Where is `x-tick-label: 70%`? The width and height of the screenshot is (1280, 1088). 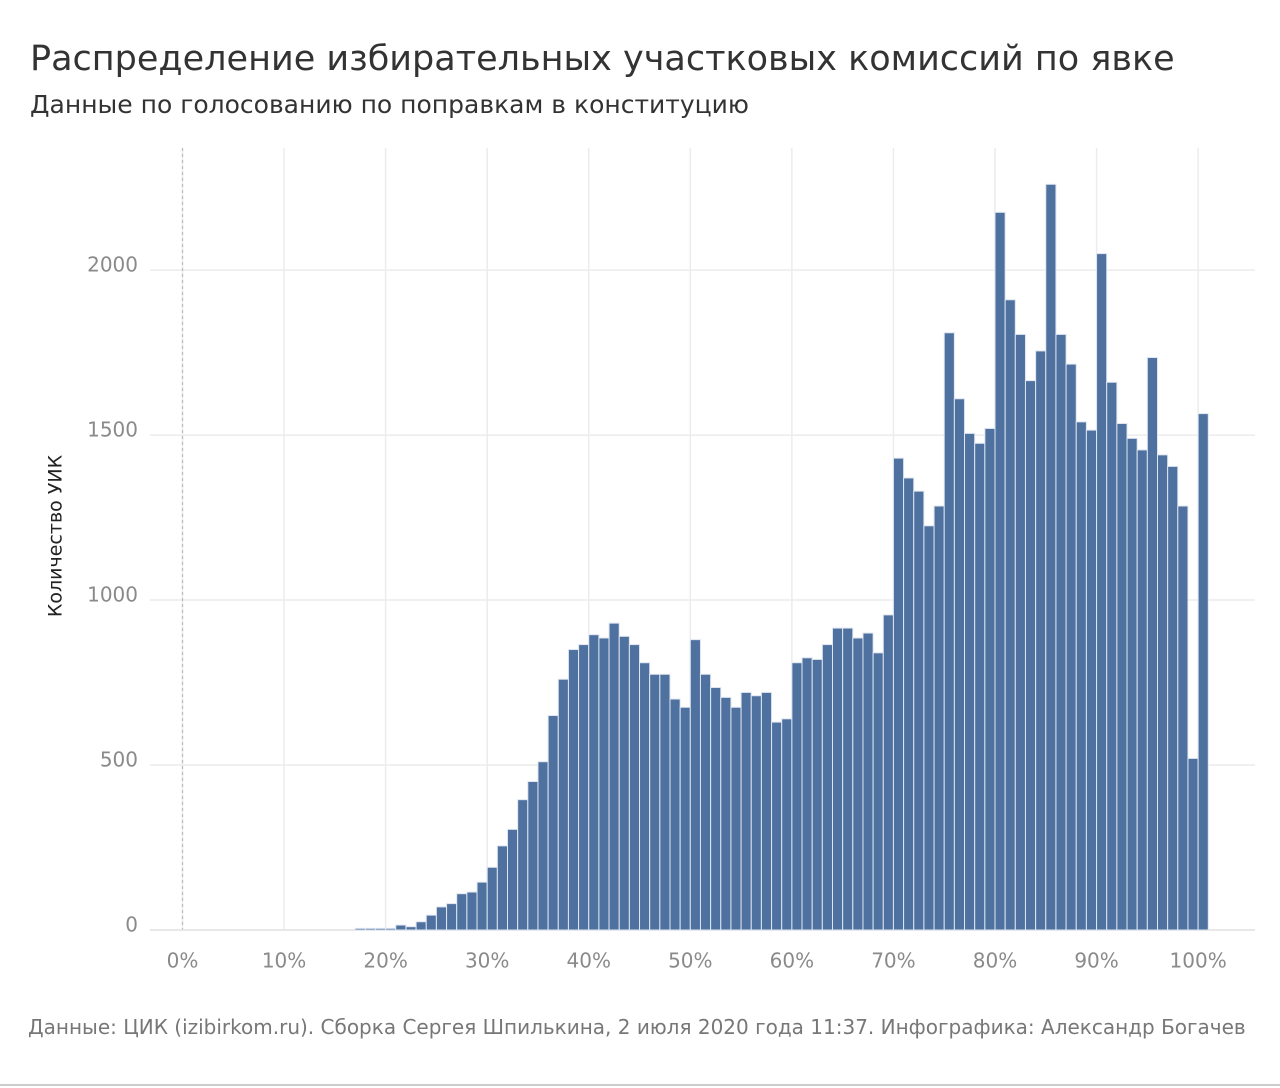
x-tick-label: 70% is located at coordinates (893, 961).